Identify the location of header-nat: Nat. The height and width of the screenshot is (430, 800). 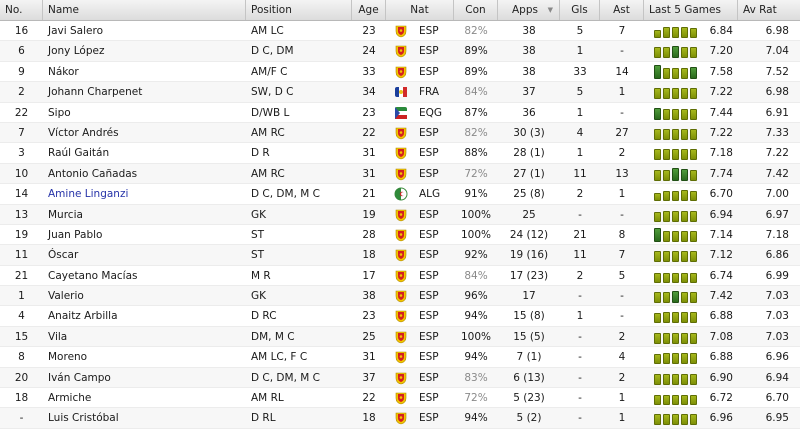
(420, 10).